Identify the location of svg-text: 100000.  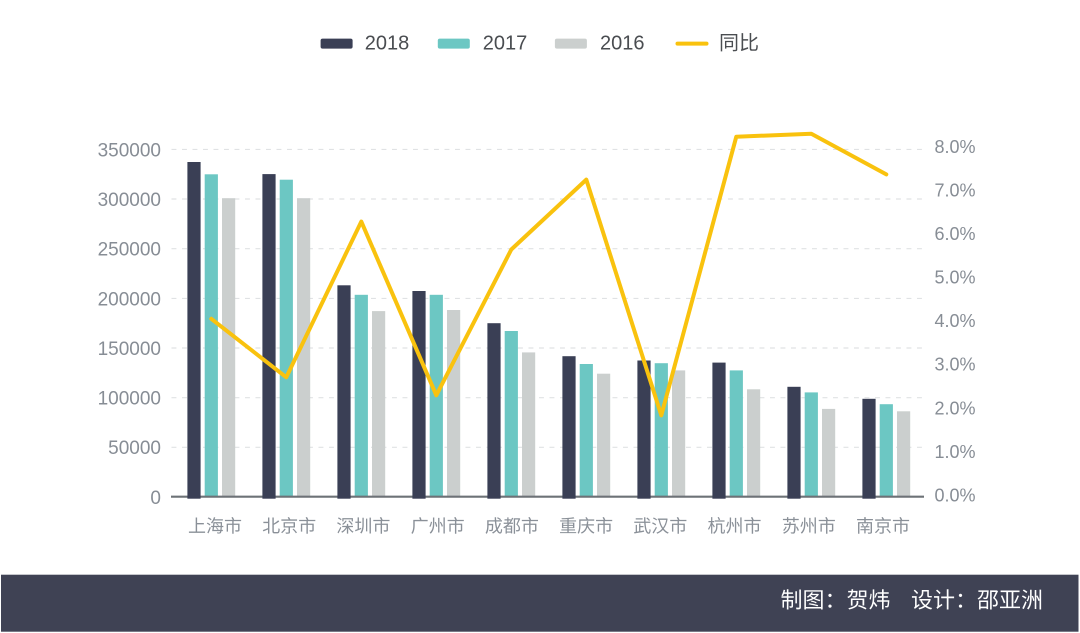
(129, 399).